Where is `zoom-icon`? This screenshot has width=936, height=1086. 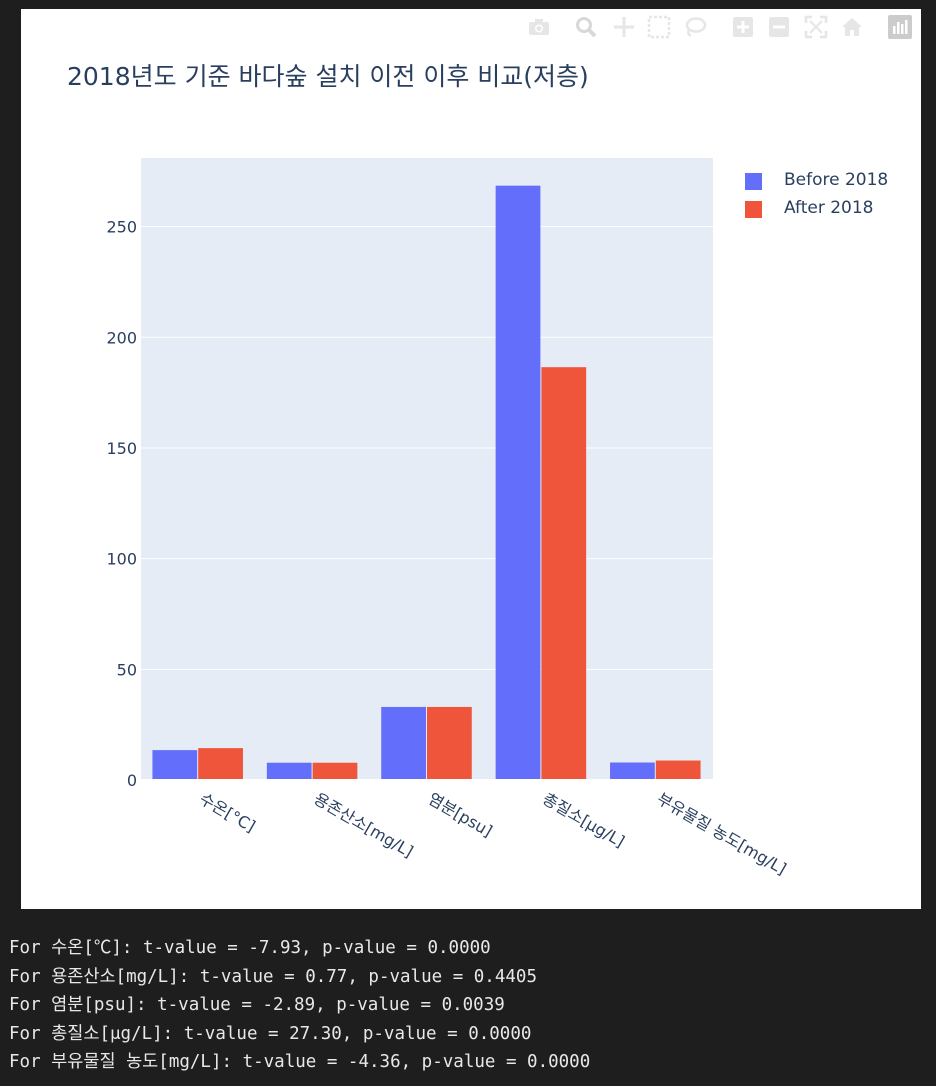
zoom-icon is located at coordinates (586, 27).